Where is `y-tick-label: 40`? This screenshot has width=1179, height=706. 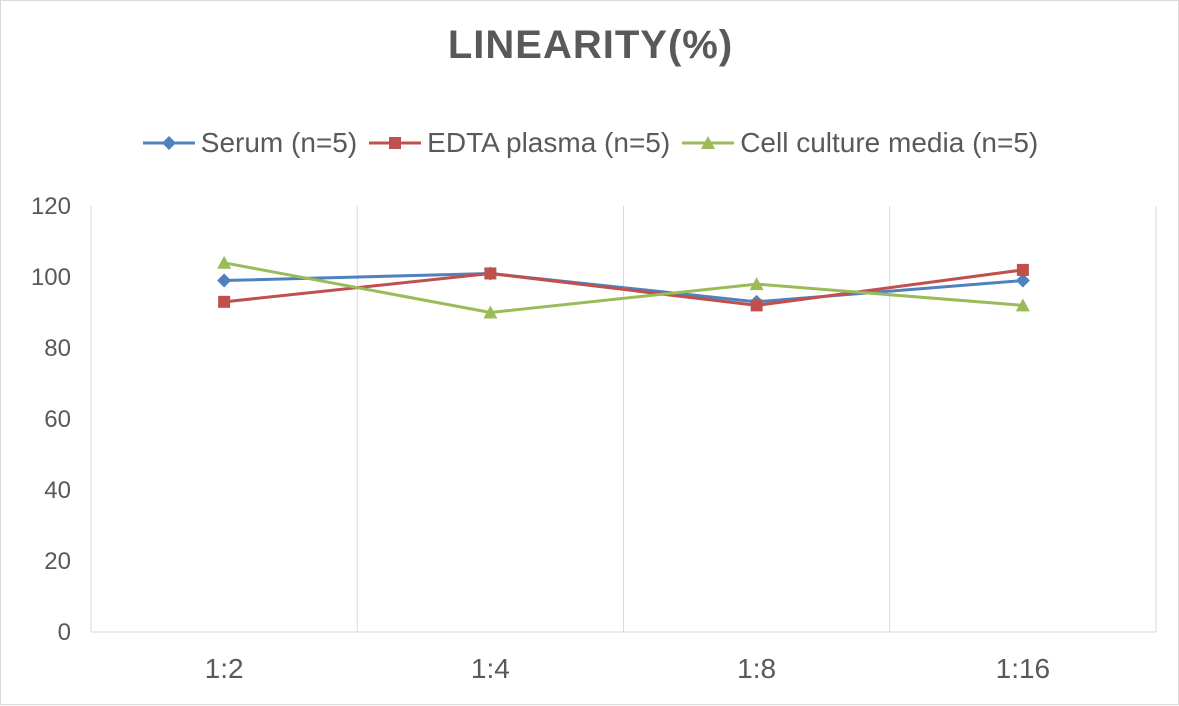 y-tick-label: 40 is located at coordinates (57, 490).